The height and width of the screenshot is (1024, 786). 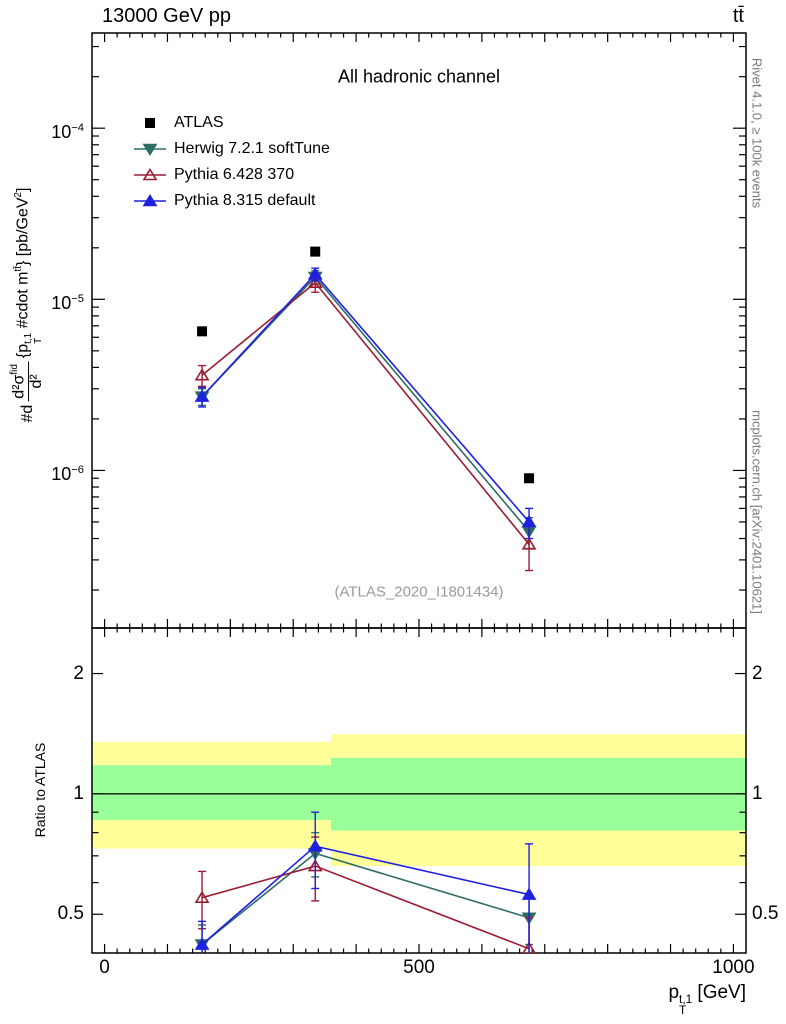 I want to click on mcplots-credit-label: mcplots.cern.ch [arXiv:2401.10621], so click(x=757, y=512).